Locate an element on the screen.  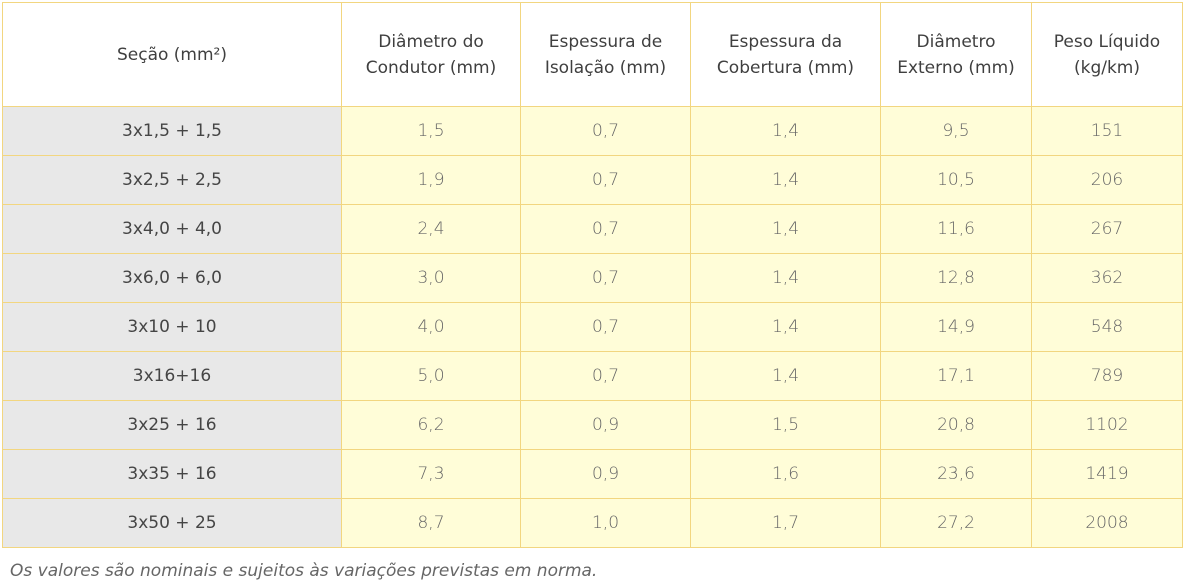
cell-diametro-condutor: 5,0 is located at coordinates (431, 376).